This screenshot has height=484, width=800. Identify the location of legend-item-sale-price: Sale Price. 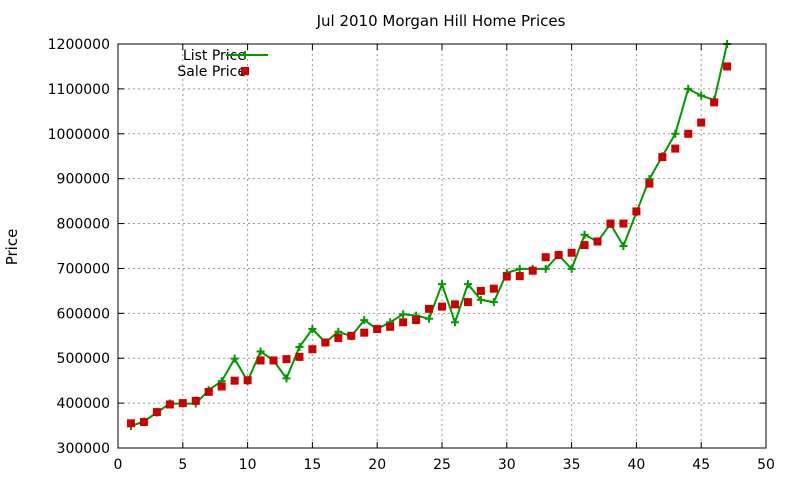
(213, 72).